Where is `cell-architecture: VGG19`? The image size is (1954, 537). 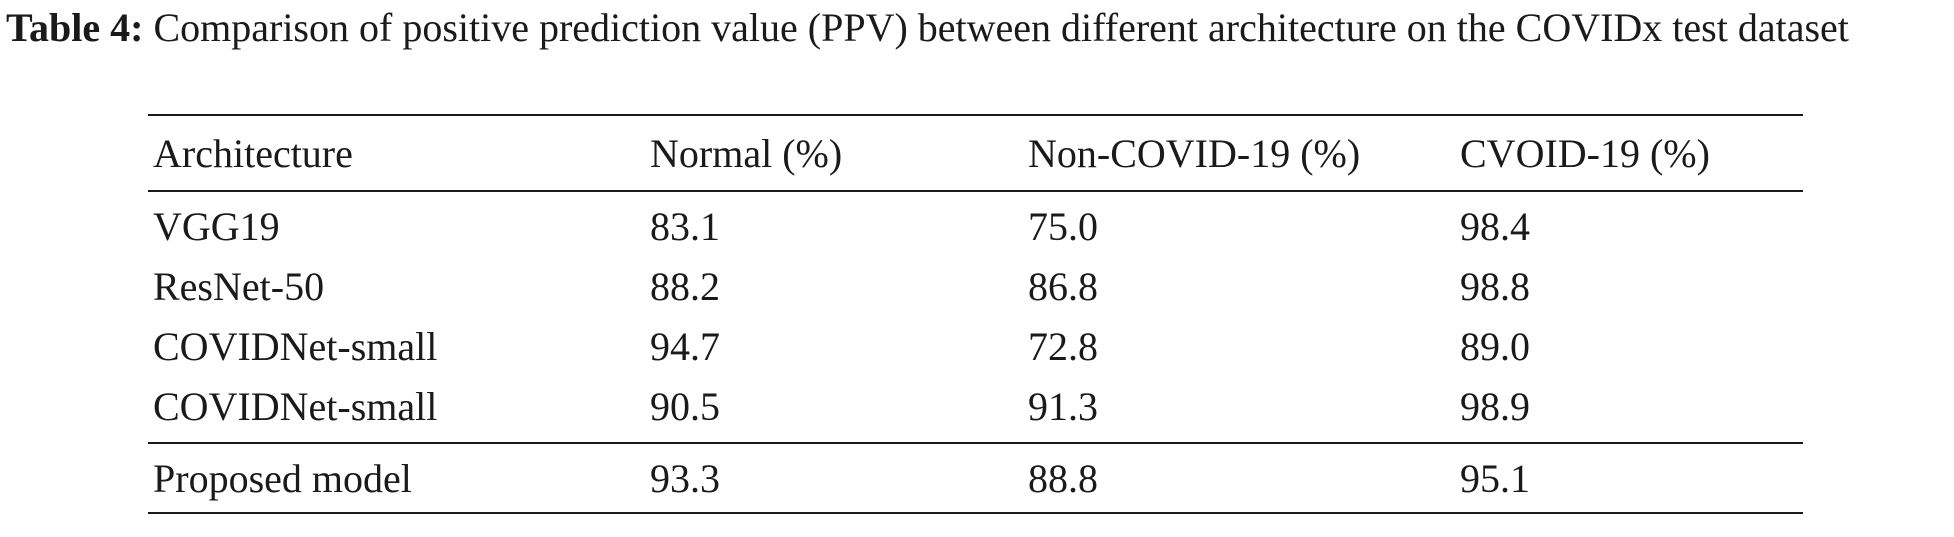
cell-architecture: VGG19 is located at coordinates (216, 226).